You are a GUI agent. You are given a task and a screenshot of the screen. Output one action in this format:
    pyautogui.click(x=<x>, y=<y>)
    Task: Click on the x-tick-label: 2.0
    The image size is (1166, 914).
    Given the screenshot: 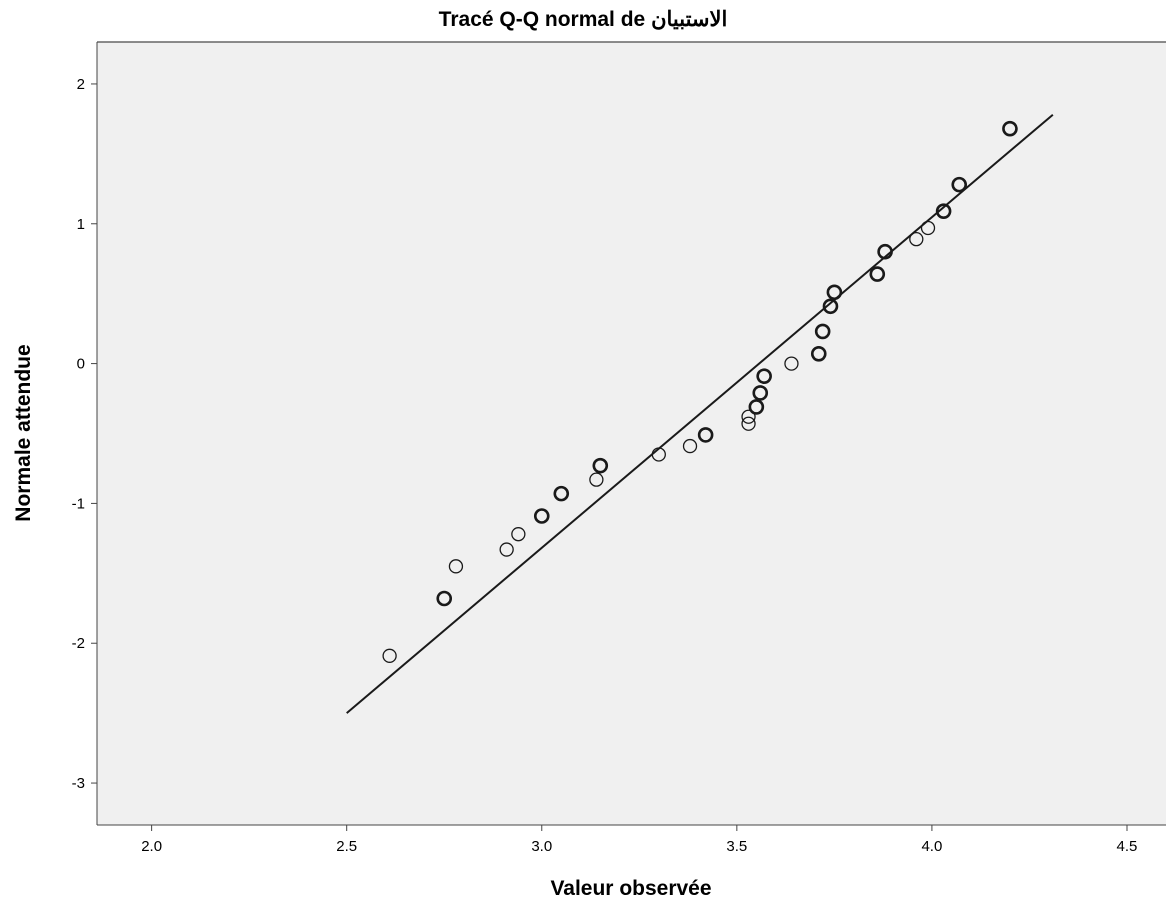 What is the action you would take?
    pyautogui.click(x=151, y=846)
    